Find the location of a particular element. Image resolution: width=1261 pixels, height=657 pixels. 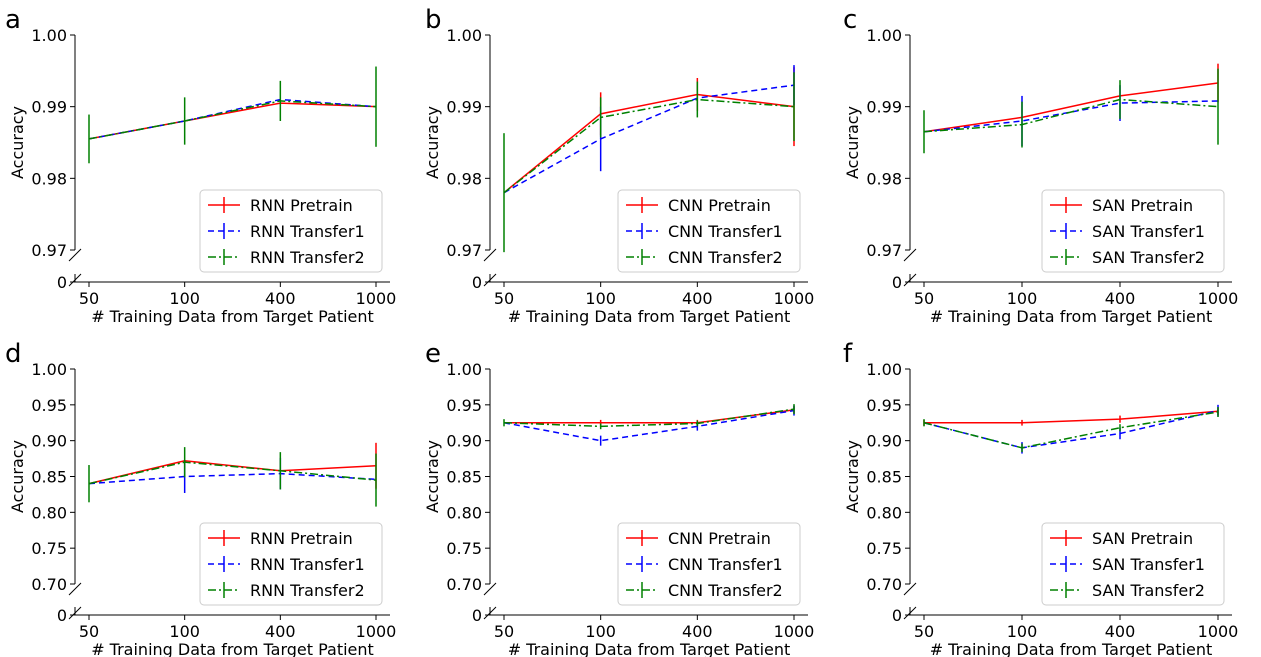

legend: SAN Pretrain SAN Transfer1 SAN Transfer2 is located at coordinates (1133, 231).